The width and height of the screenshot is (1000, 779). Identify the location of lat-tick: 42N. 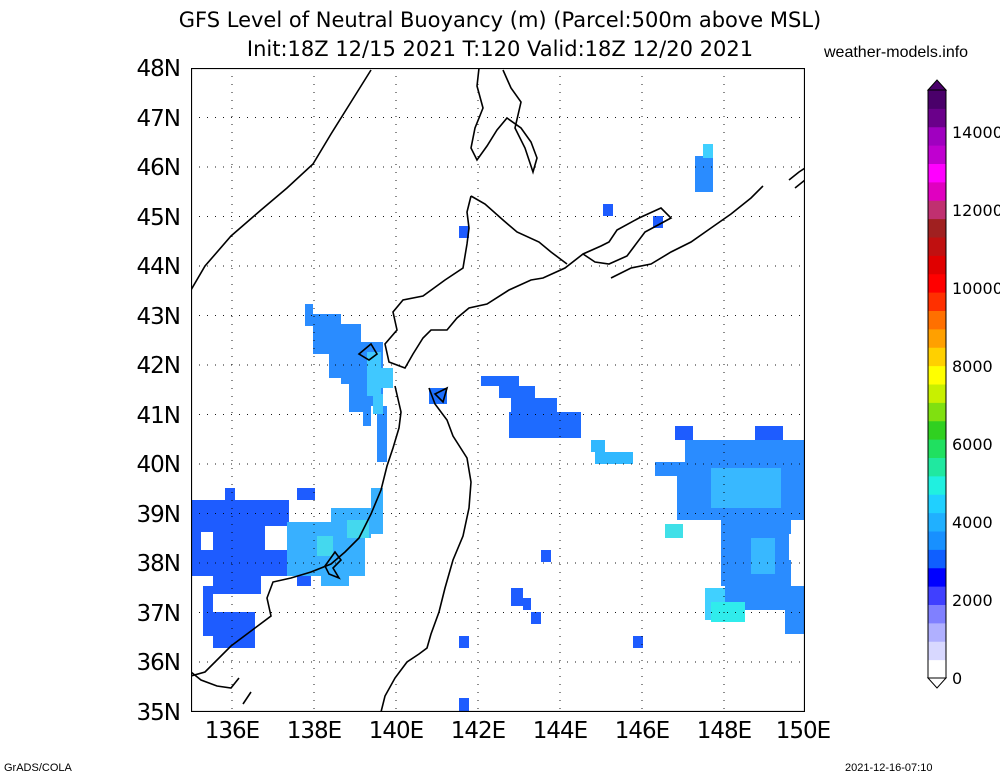
(158, 366).